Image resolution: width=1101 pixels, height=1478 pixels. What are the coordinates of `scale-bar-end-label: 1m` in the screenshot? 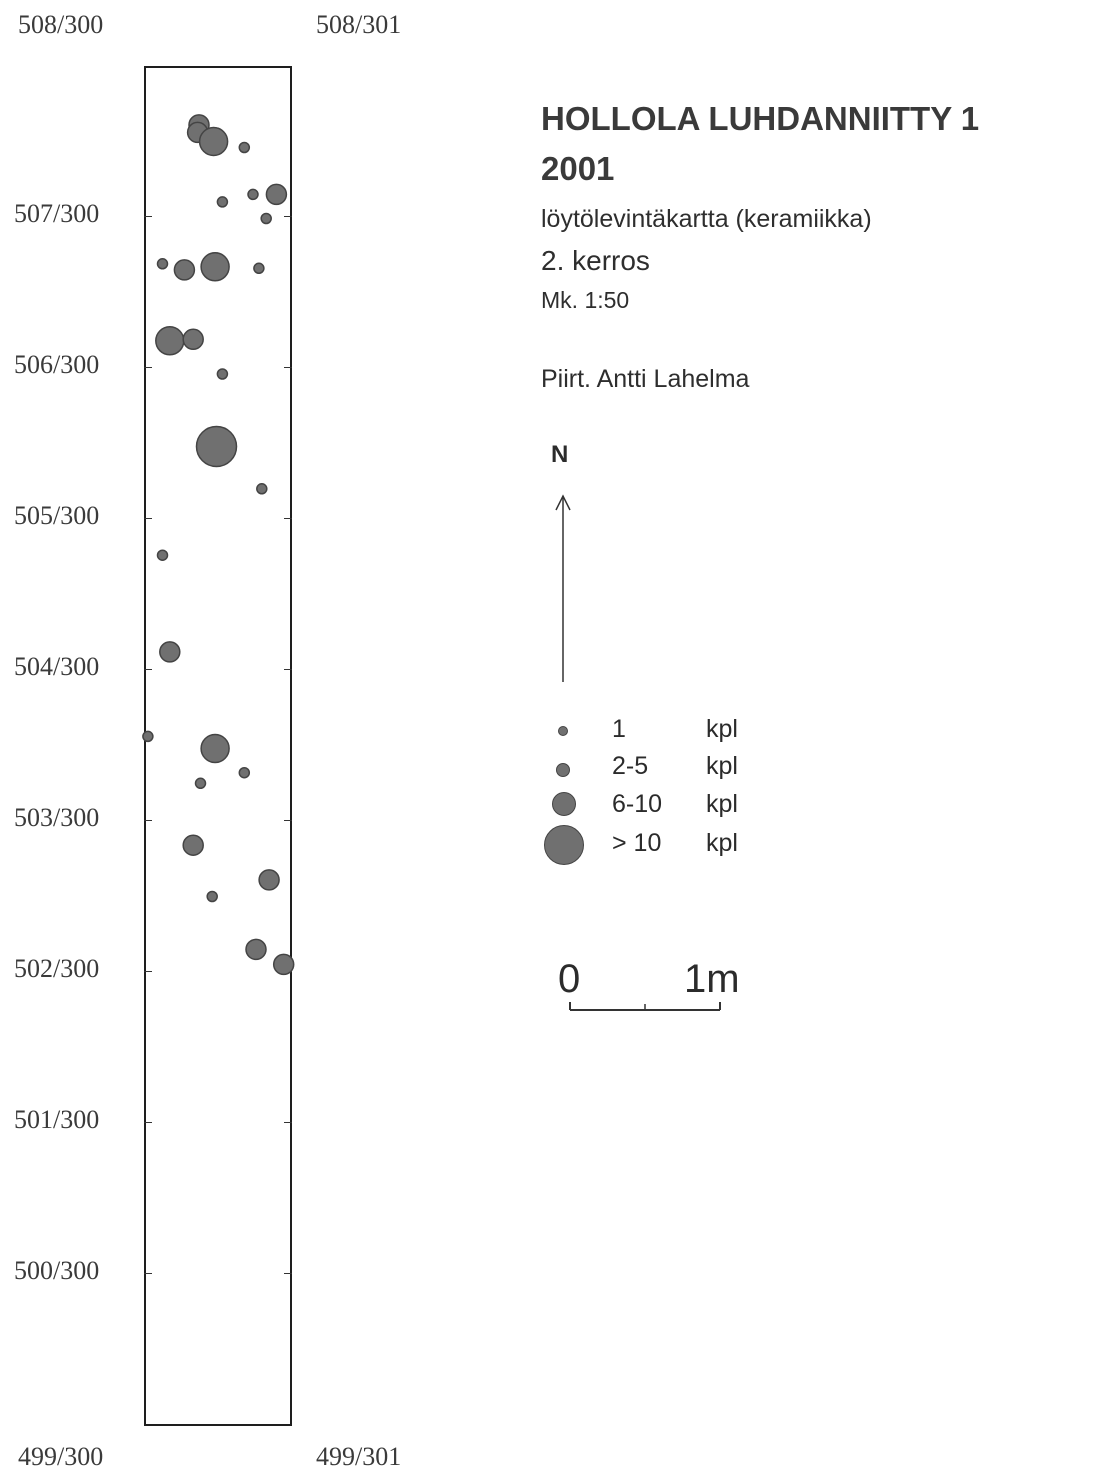 It's located at (712, 979).